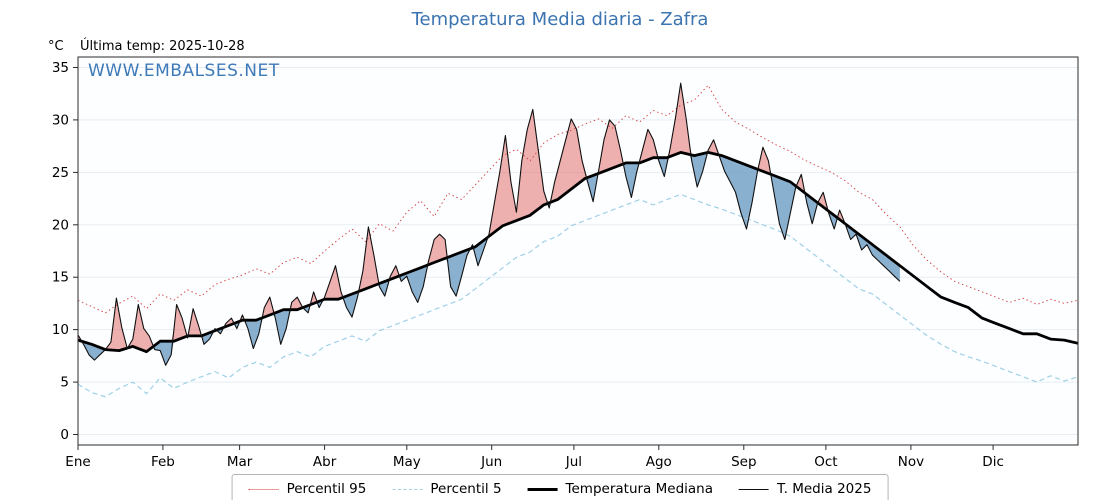 The width and height of the screenshot is (1120, 500). What do you see at coordinates (56, 46) in the screenshot?
I see `y-axis-unit-label: °C` at bounding box center [56, 46].